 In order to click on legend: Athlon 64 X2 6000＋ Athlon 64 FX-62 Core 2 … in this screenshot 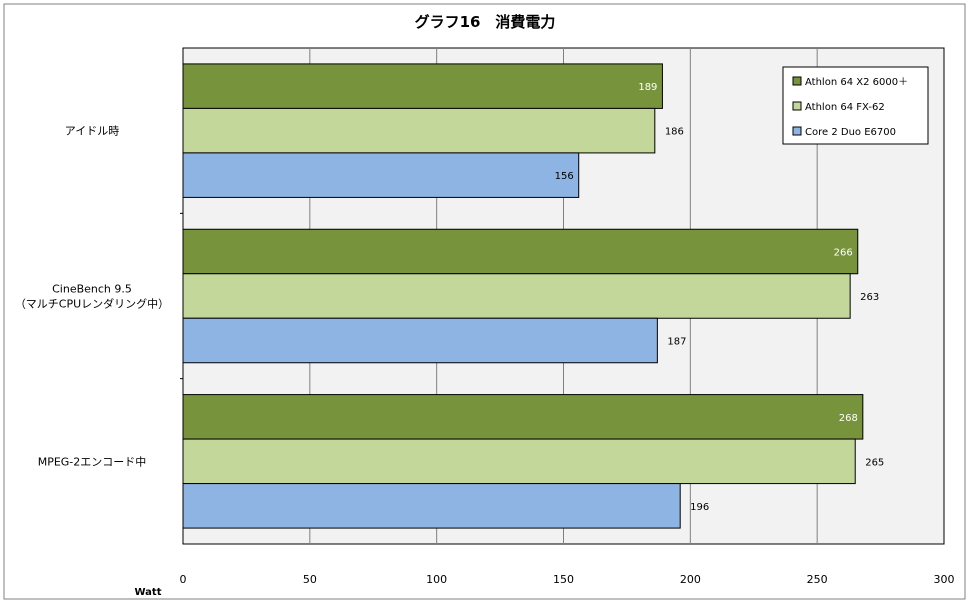, I will do `click(855, 105)`.